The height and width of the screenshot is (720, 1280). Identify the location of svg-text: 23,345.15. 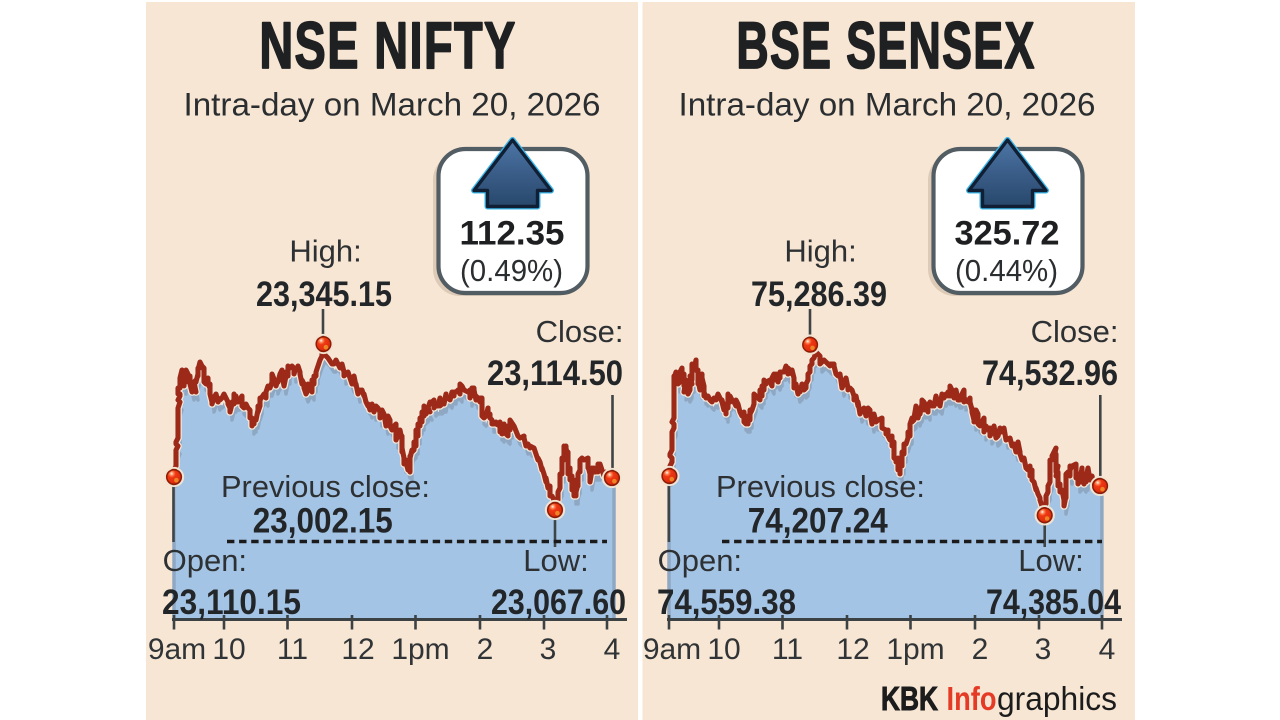
(324, 294).